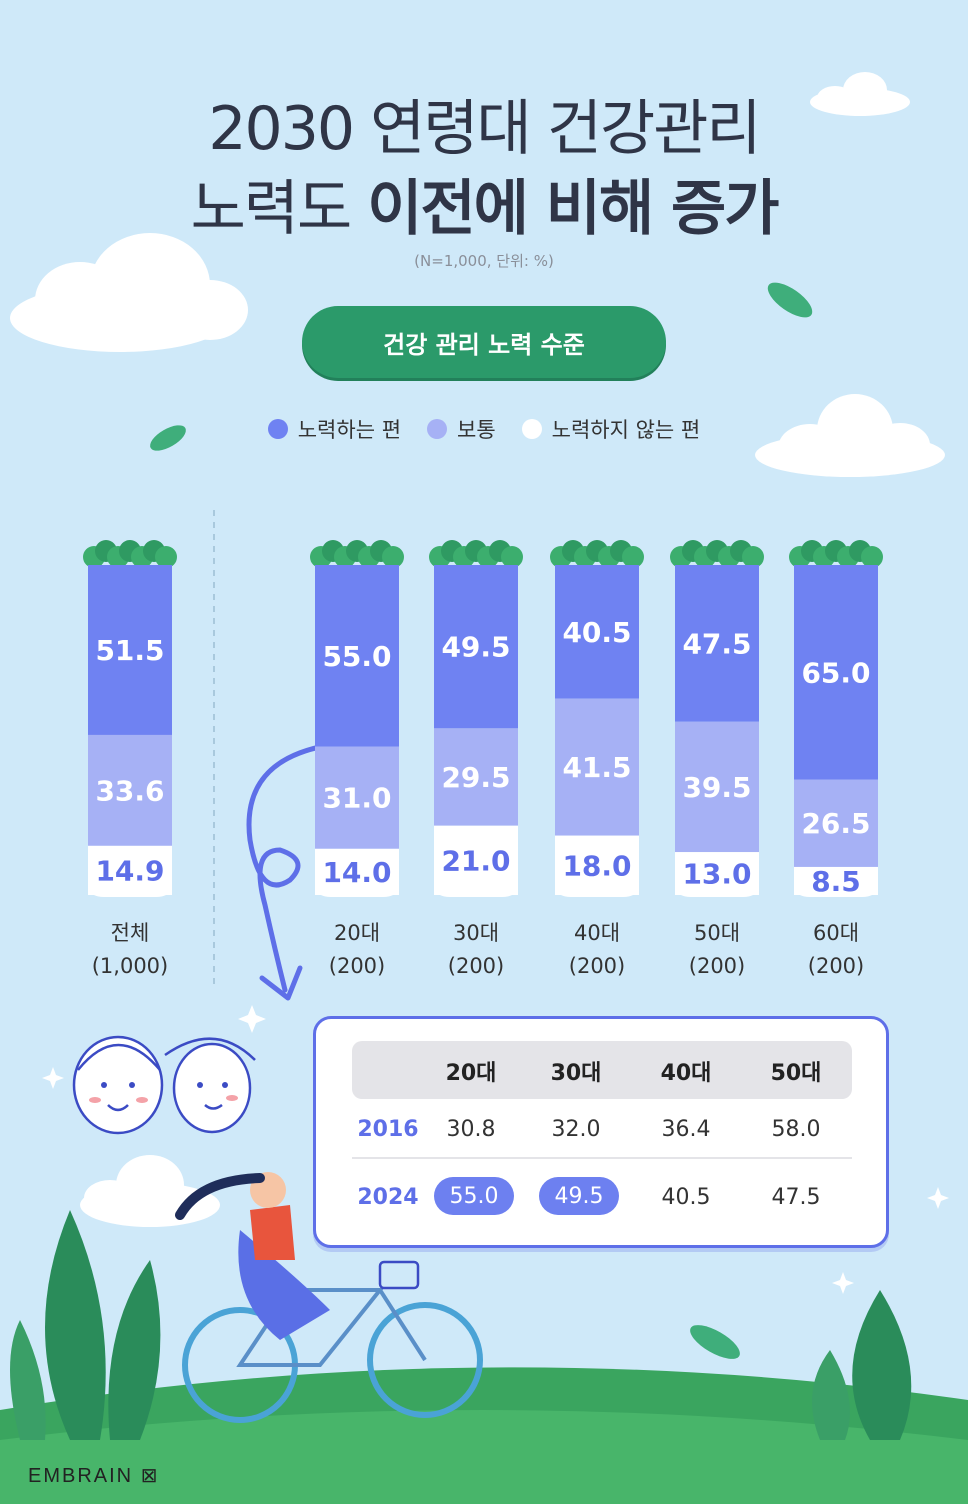 The height and width of the screenshot is (1504, 968). Describe the element at coordinates (357, 933) in the screenshot. I see `category-label: 20대` at that location.